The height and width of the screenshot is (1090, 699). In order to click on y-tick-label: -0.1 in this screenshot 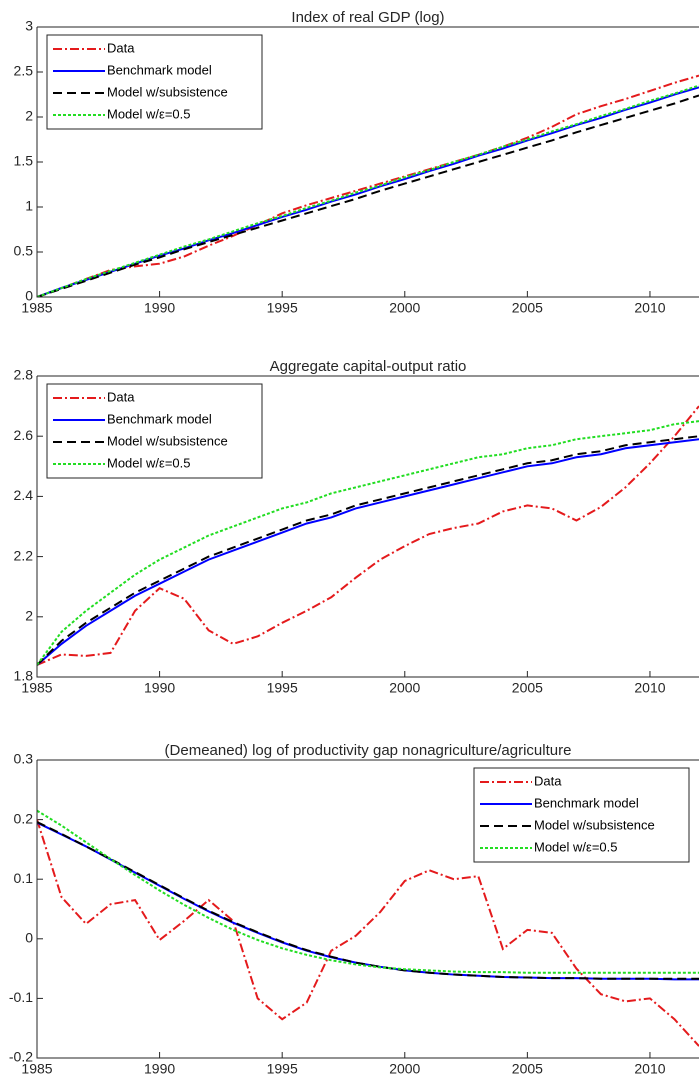, I will do `click(21, 997)`.